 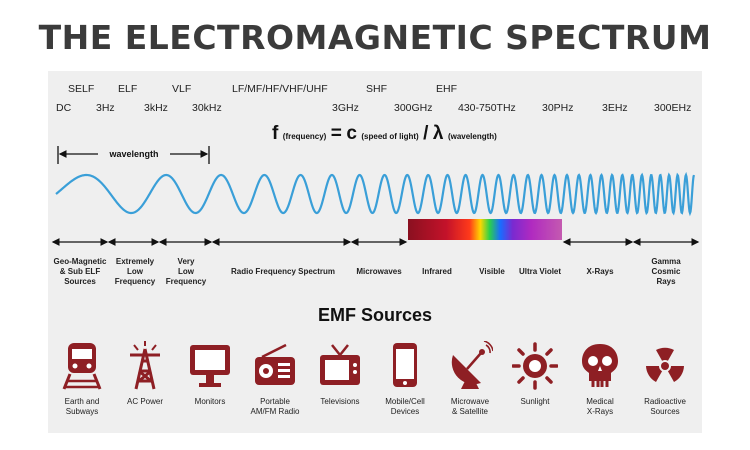 What do you see at coordinates (600, 365) in the screenshot?
I see `skull-icon` at bounding box center [600, 365].